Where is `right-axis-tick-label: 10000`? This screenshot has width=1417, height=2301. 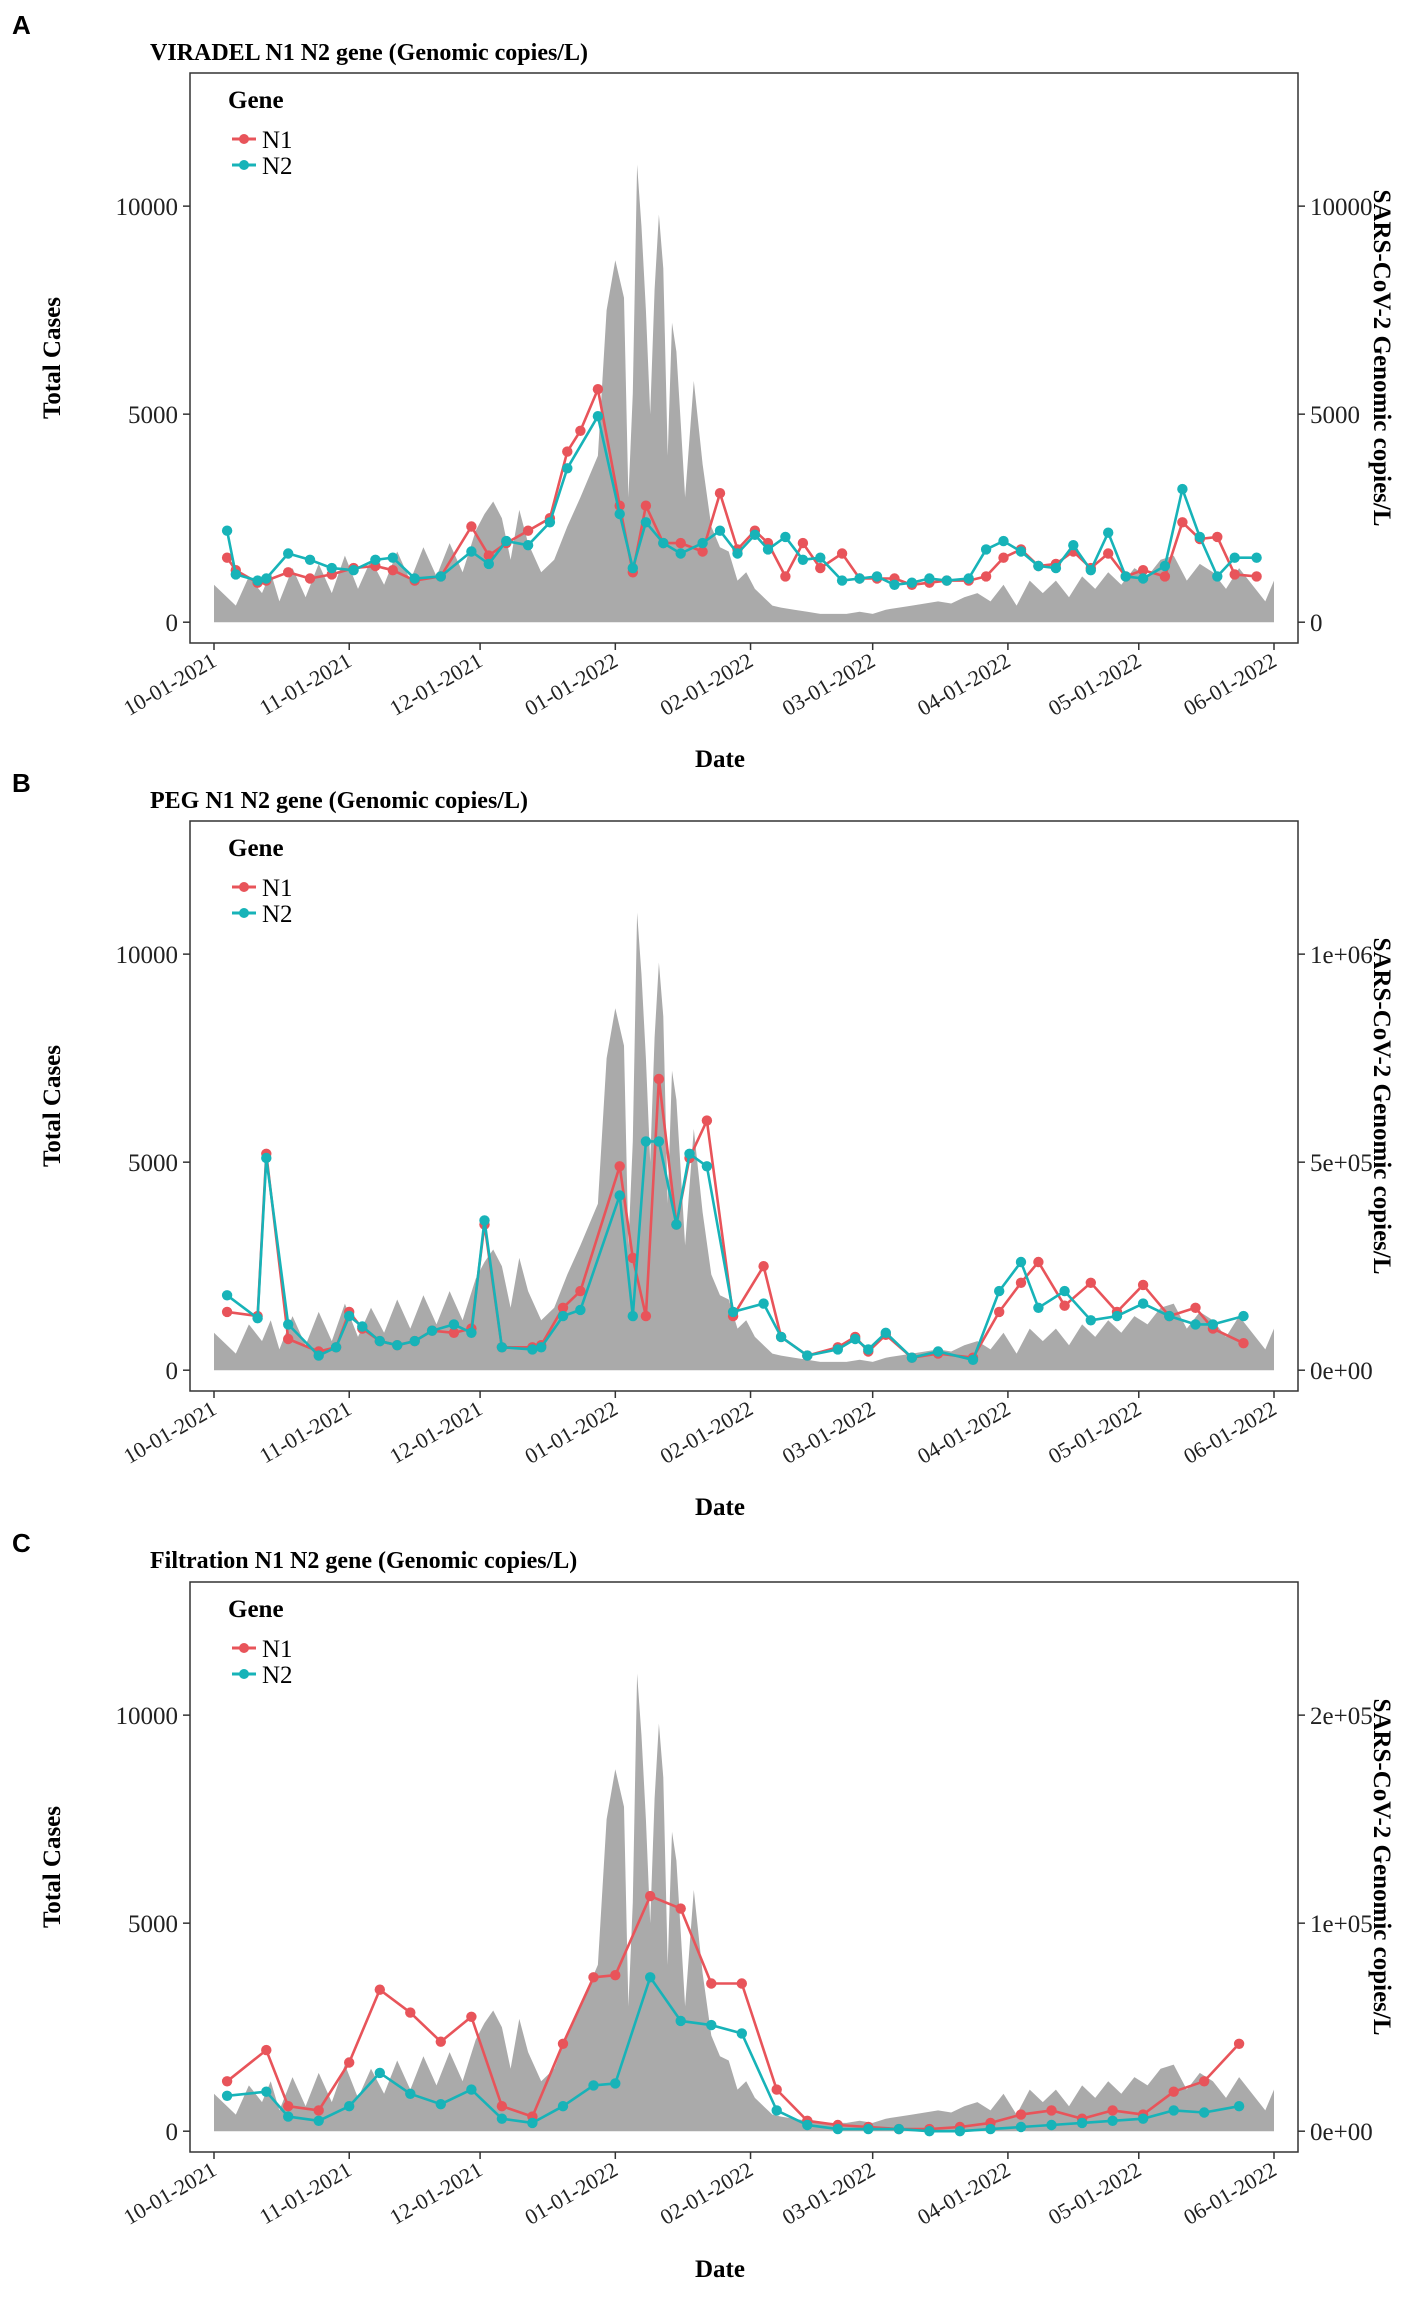 right-axis-tick-label: 10000 is located at coordinates (1341, 207).